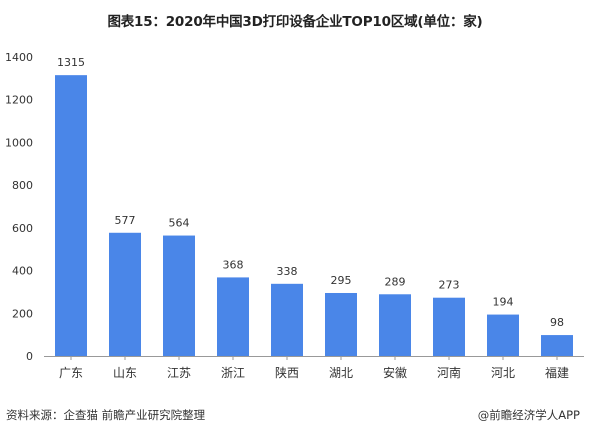 This screenshot has height=431, width=590. What do you see at coordinates (179, 223) in the screenshot?
I see `bar-value-label: 564` at bounding box center [179, 223].